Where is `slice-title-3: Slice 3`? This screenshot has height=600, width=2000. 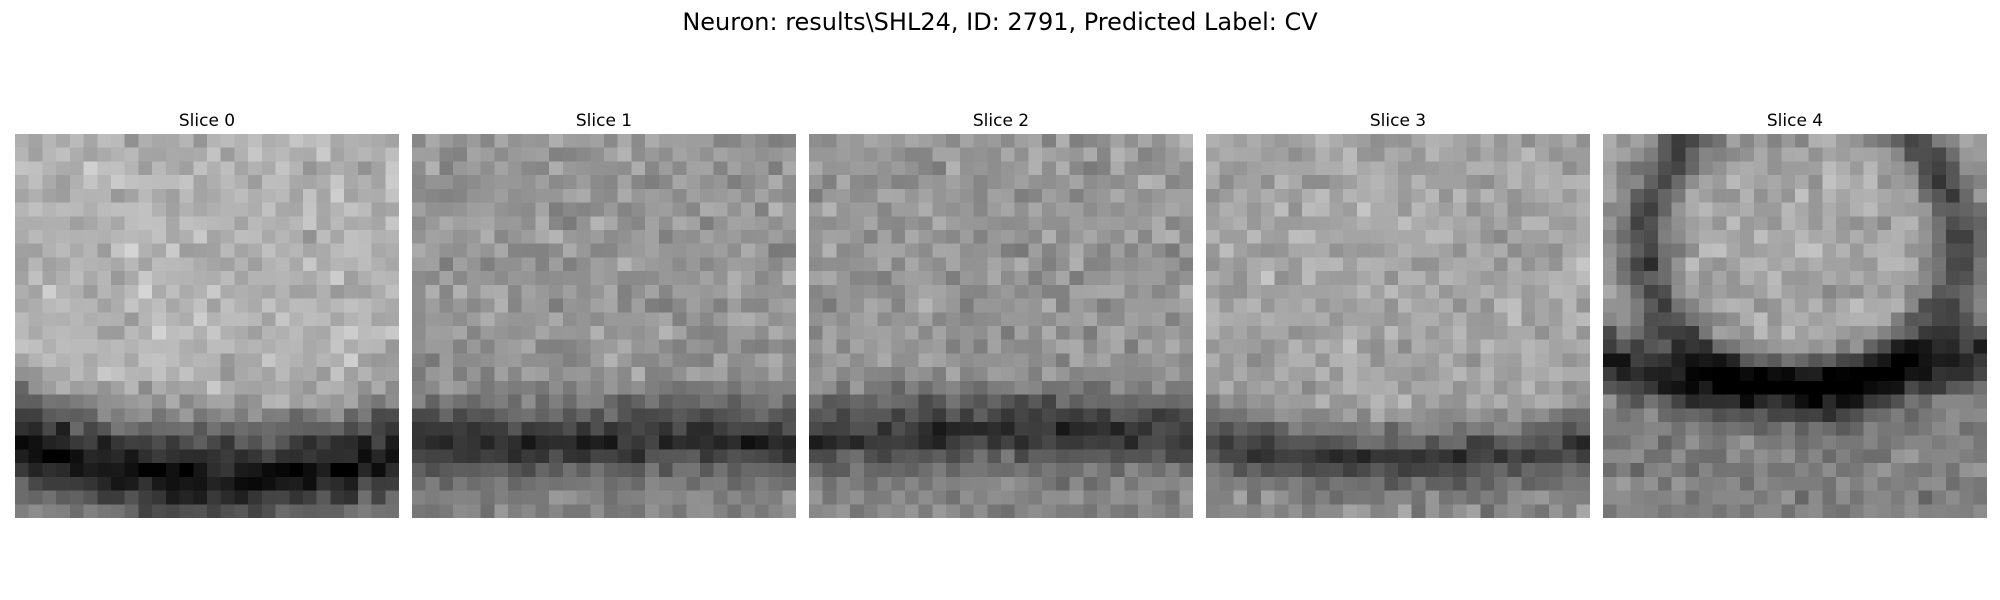 slice-title-3: Slice 3 is located at coordinates (1398, 121).